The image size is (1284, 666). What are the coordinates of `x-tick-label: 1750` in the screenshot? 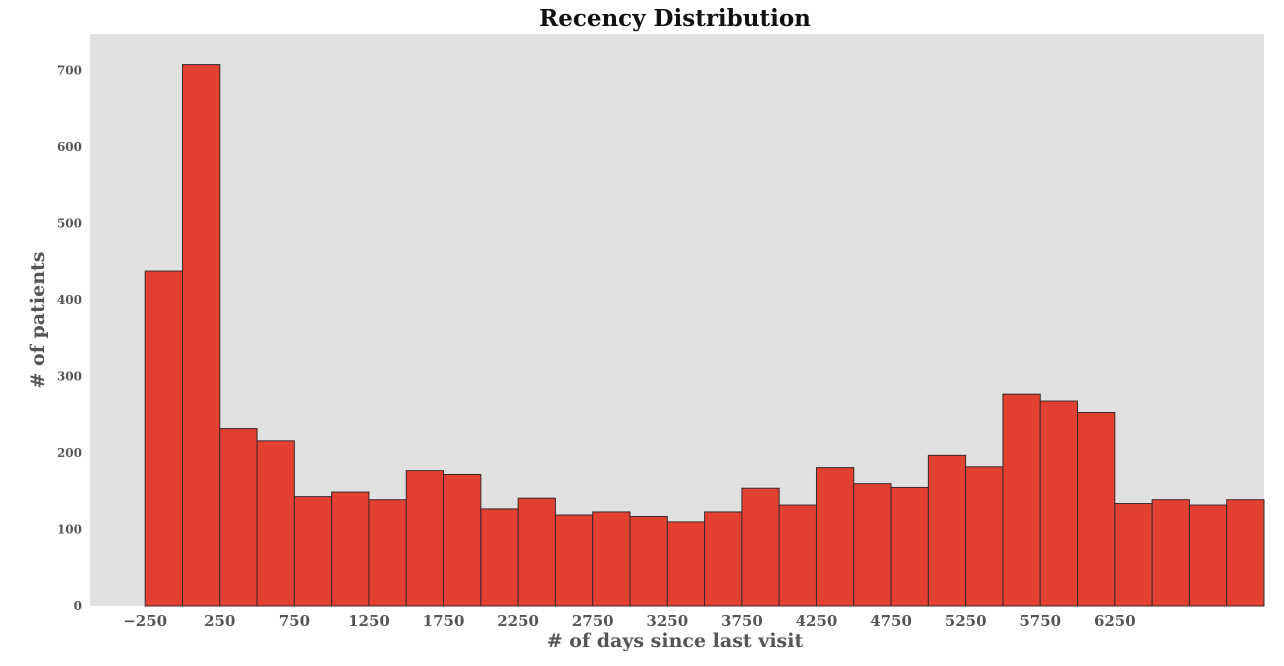 It's located at (444, 621).